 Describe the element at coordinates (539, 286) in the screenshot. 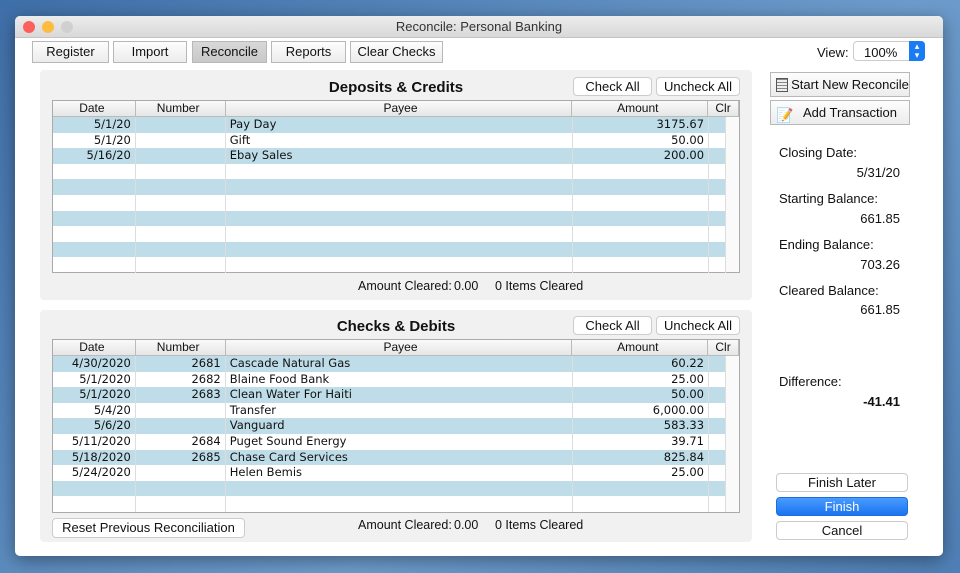

I see `deposits-items-cleared: 0 Items Cleared` at that location.